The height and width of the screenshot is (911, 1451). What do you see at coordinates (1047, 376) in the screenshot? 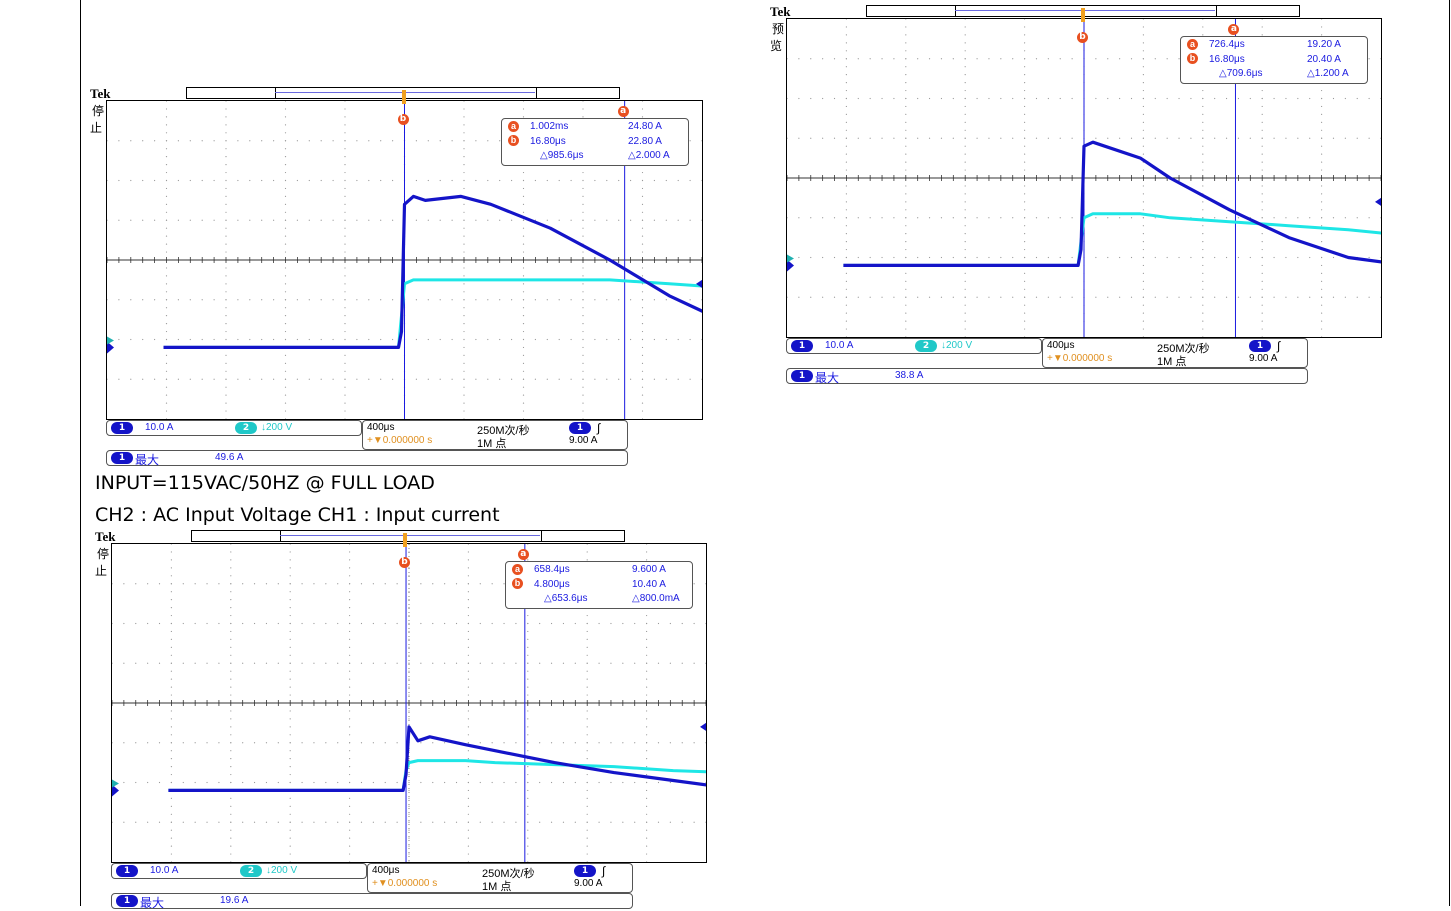
I see `measurement-box: 1 最大 38.8 A` at bounding box center [1047, 376].